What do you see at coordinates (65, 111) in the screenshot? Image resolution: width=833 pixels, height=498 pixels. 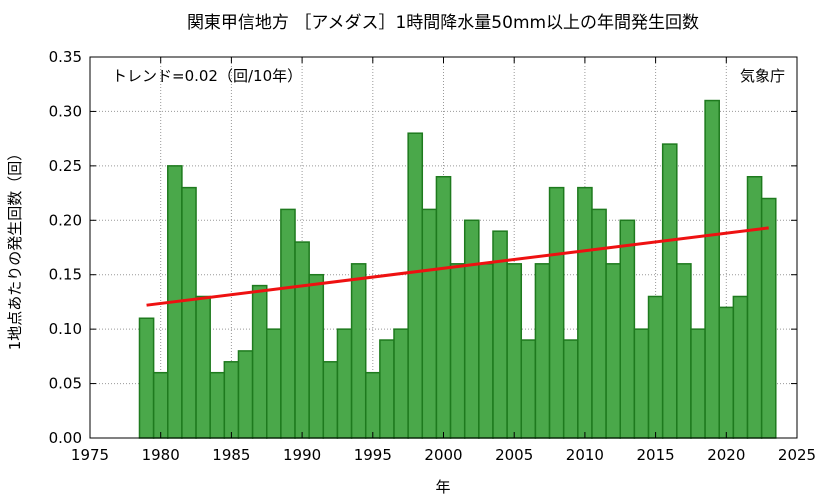 I see `y-tick-label: 0.30` at bounding box center [65, 111].